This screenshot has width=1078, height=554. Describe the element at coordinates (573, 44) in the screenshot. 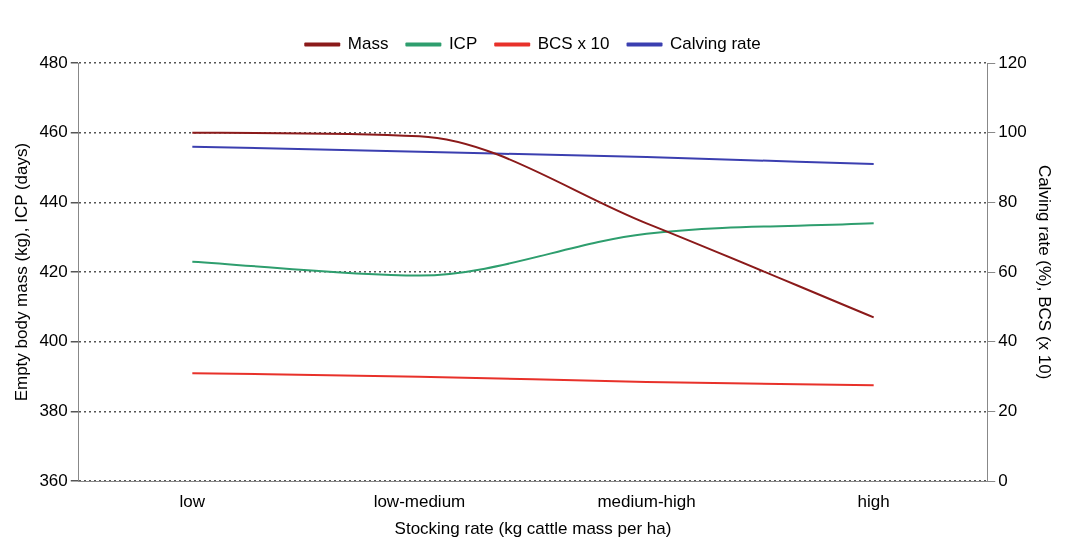

I see `legend-label: BCS x 10` at that location.